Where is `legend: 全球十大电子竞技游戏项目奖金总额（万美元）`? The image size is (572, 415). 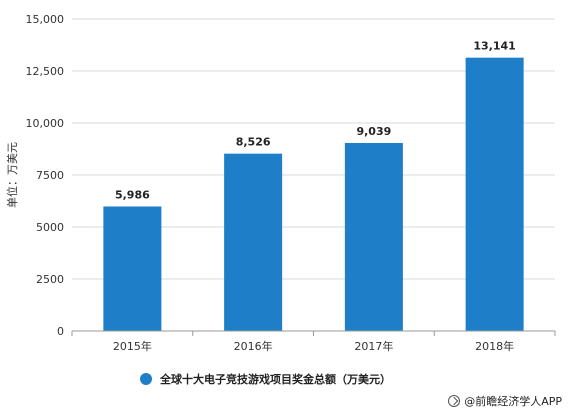 legend: 全球十大电子竞技游戏项目奖金总额（万美元） is located at coordinates (265, 379).